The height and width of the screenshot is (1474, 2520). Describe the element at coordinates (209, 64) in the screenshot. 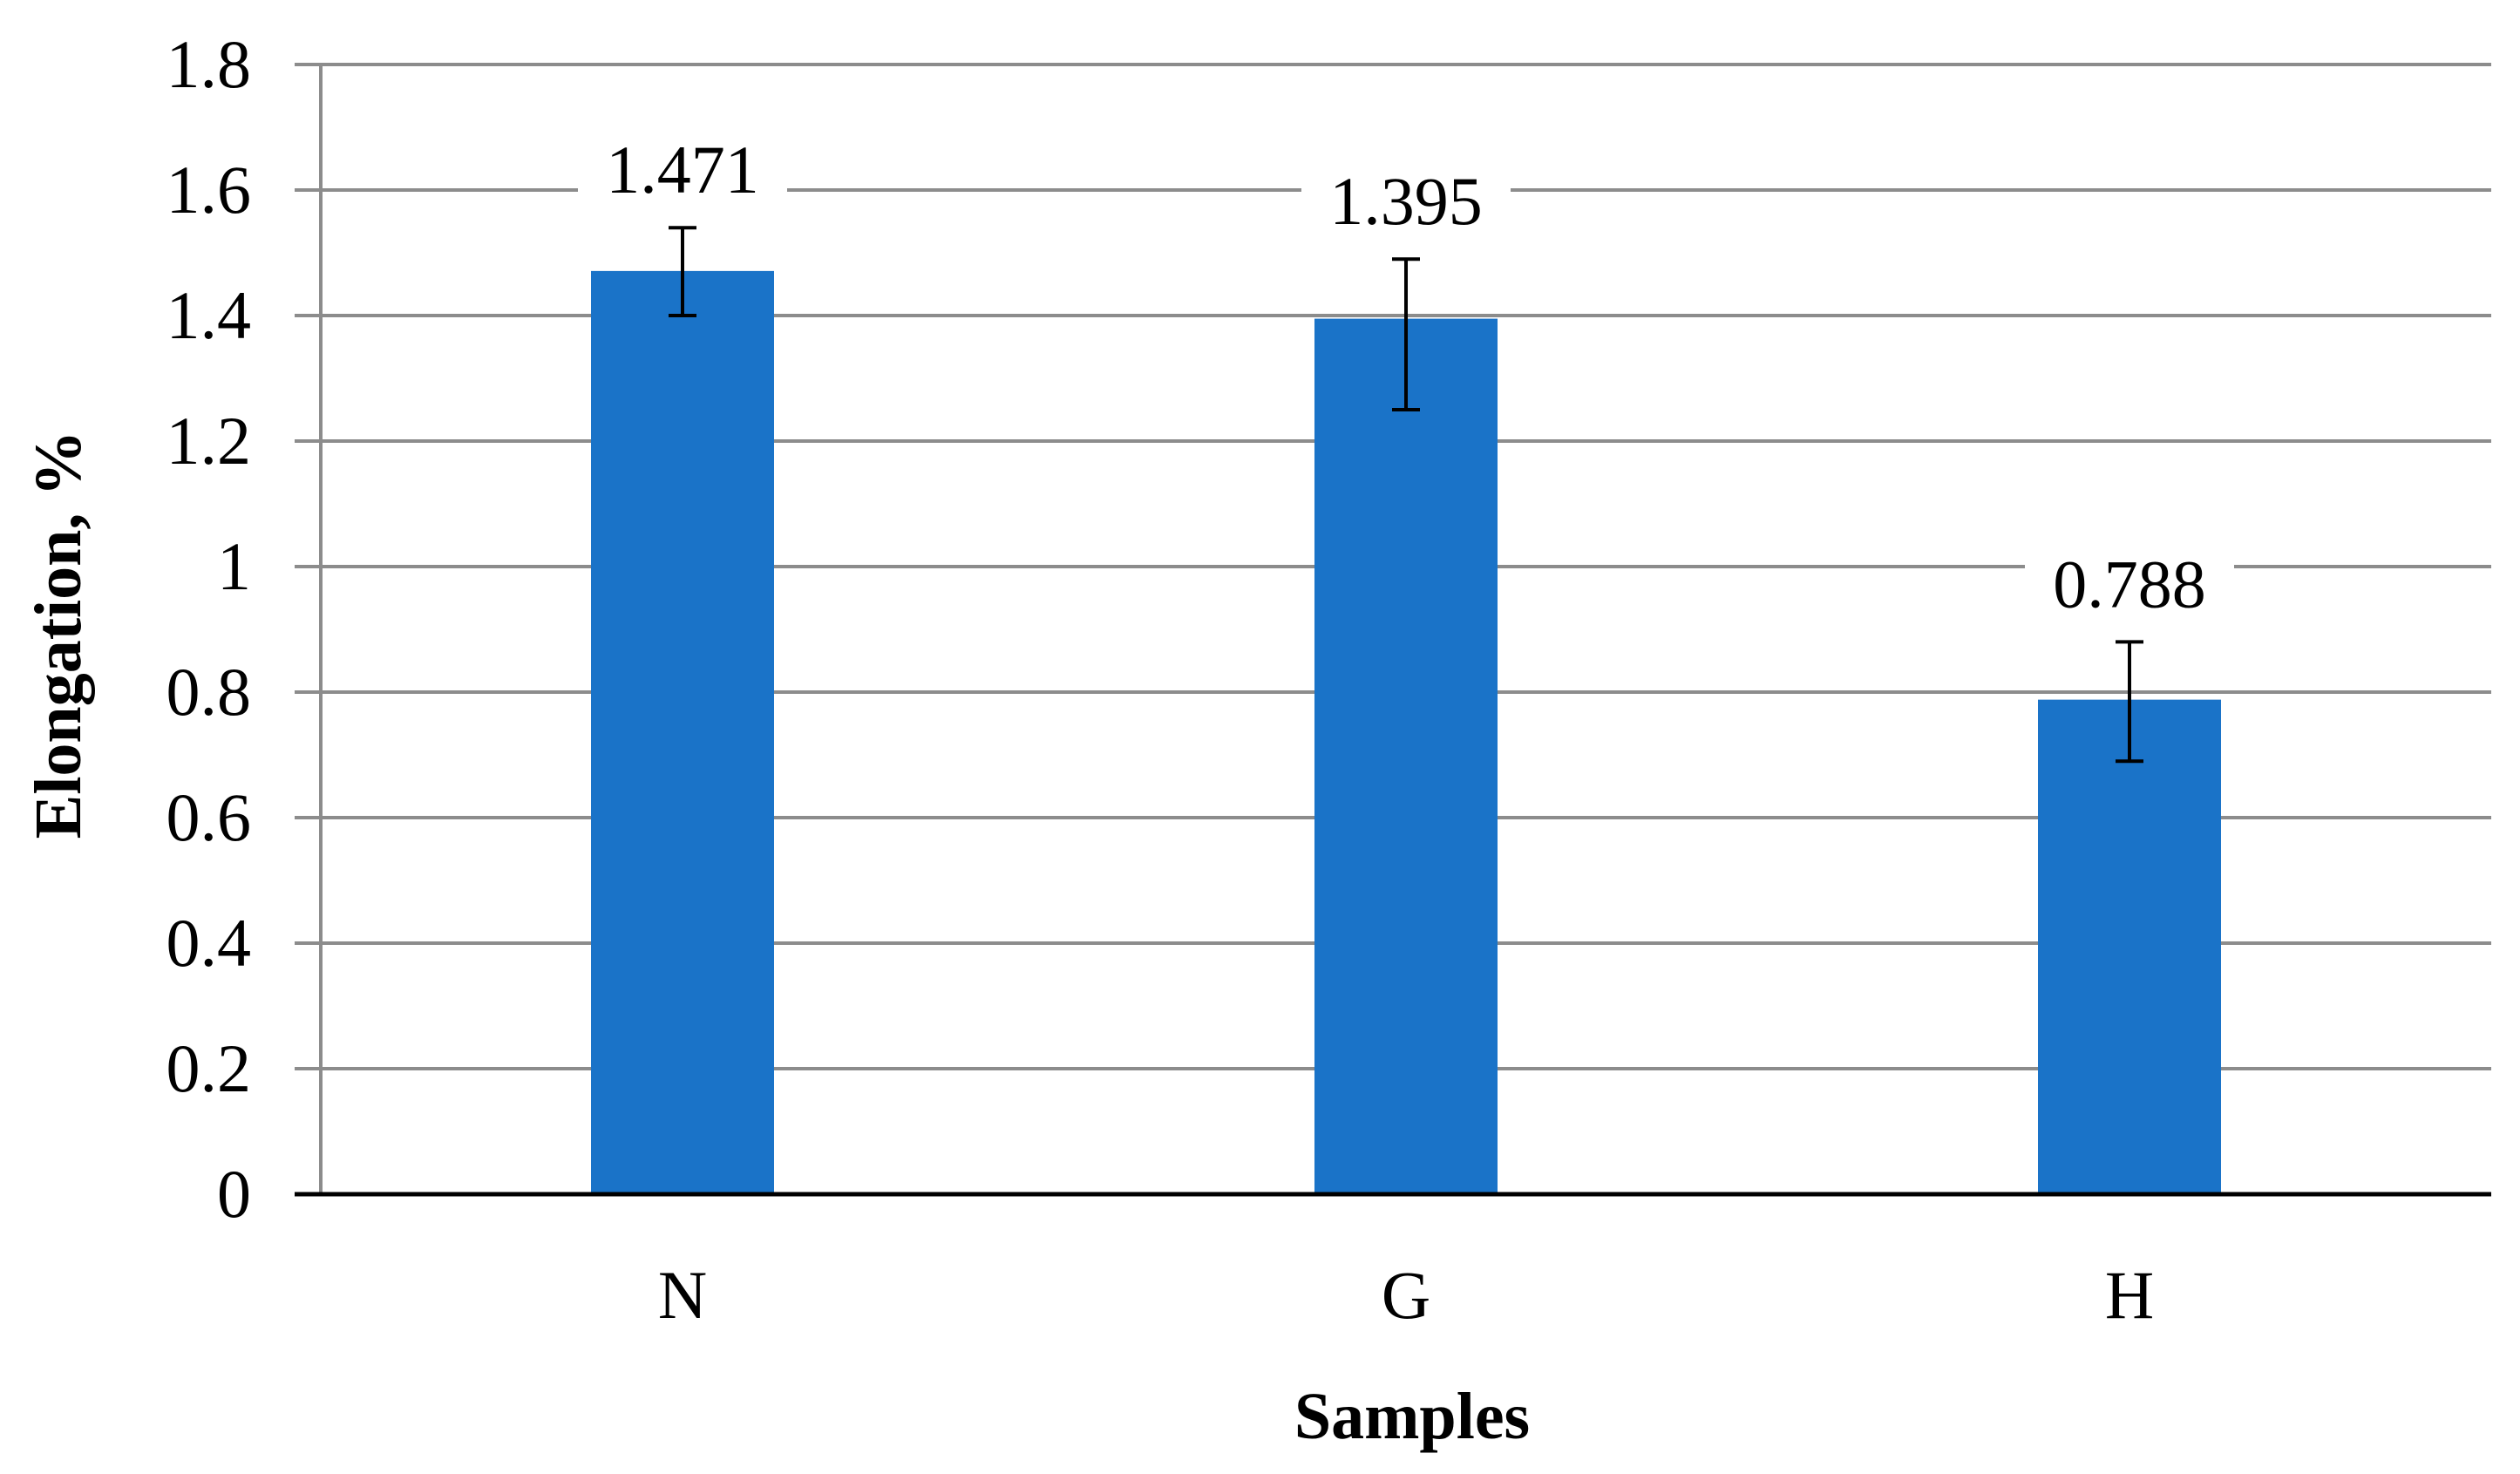

I see `y-tick-label: 1.8` at that location.